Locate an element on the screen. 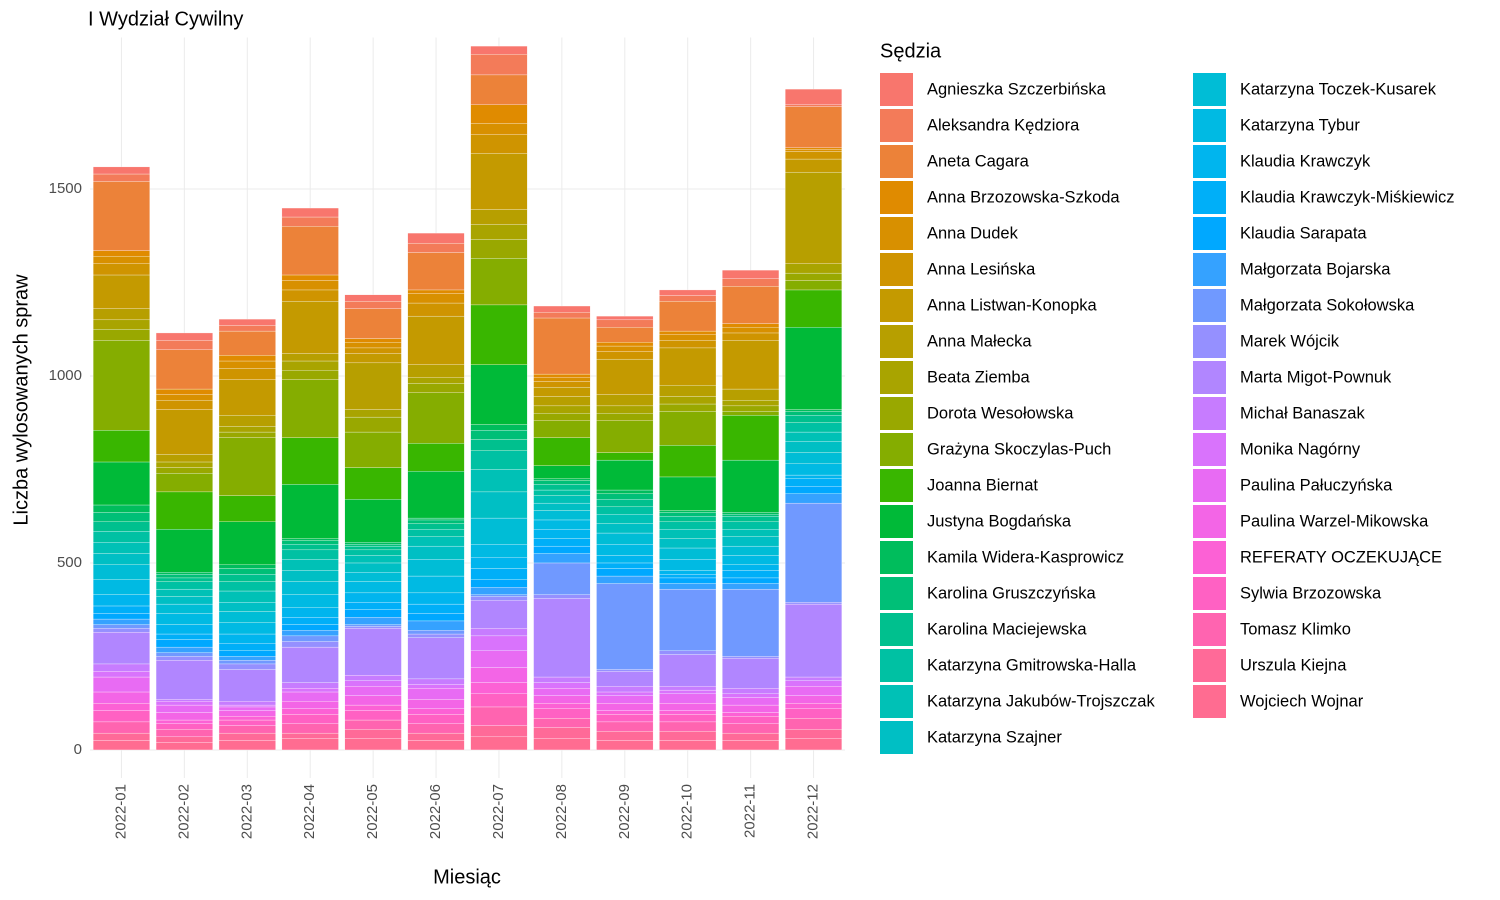  legend-label: Tomasz Klimko is located at coordinates (1295, 629).